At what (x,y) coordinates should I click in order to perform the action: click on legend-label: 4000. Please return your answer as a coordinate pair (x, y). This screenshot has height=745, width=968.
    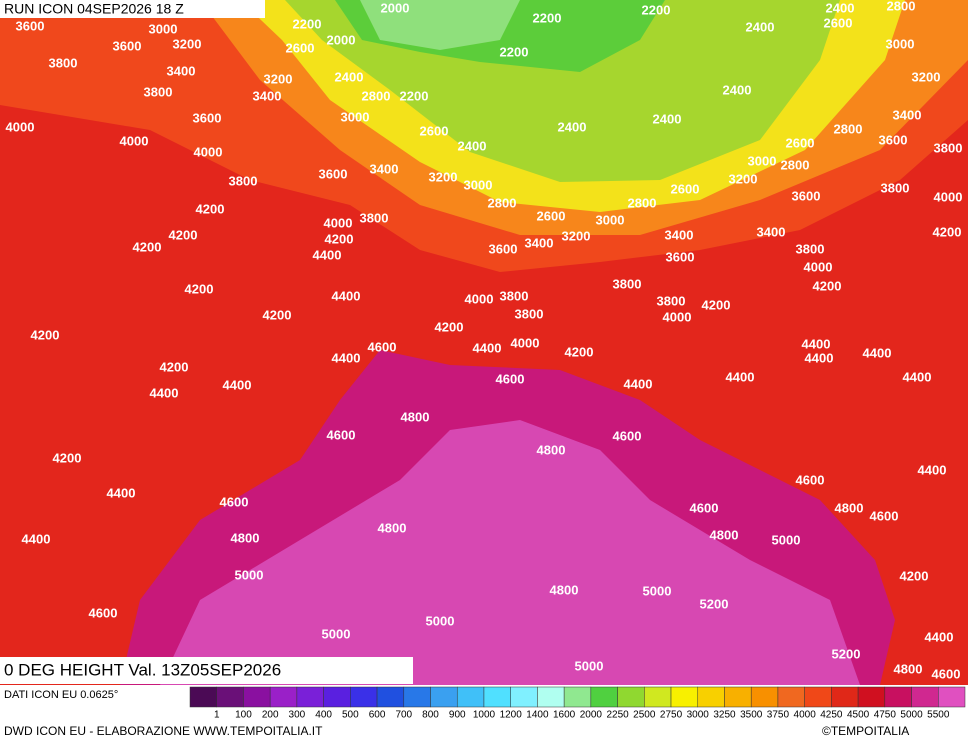
    Looking at the image, I should click on (805, 715).